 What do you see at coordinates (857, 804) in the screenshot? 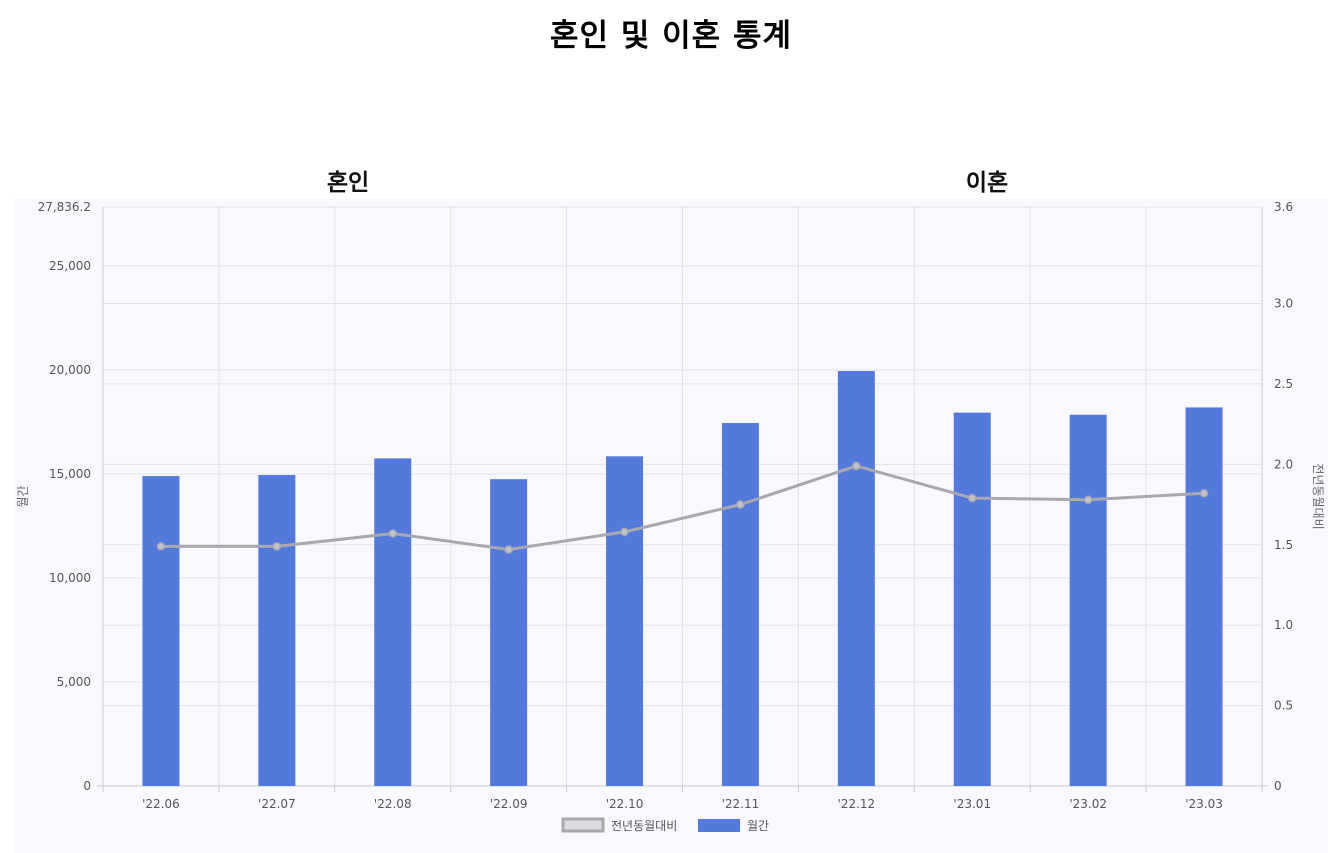
I see `x-tick-label: '22.12` at bounding box center [857, 804].